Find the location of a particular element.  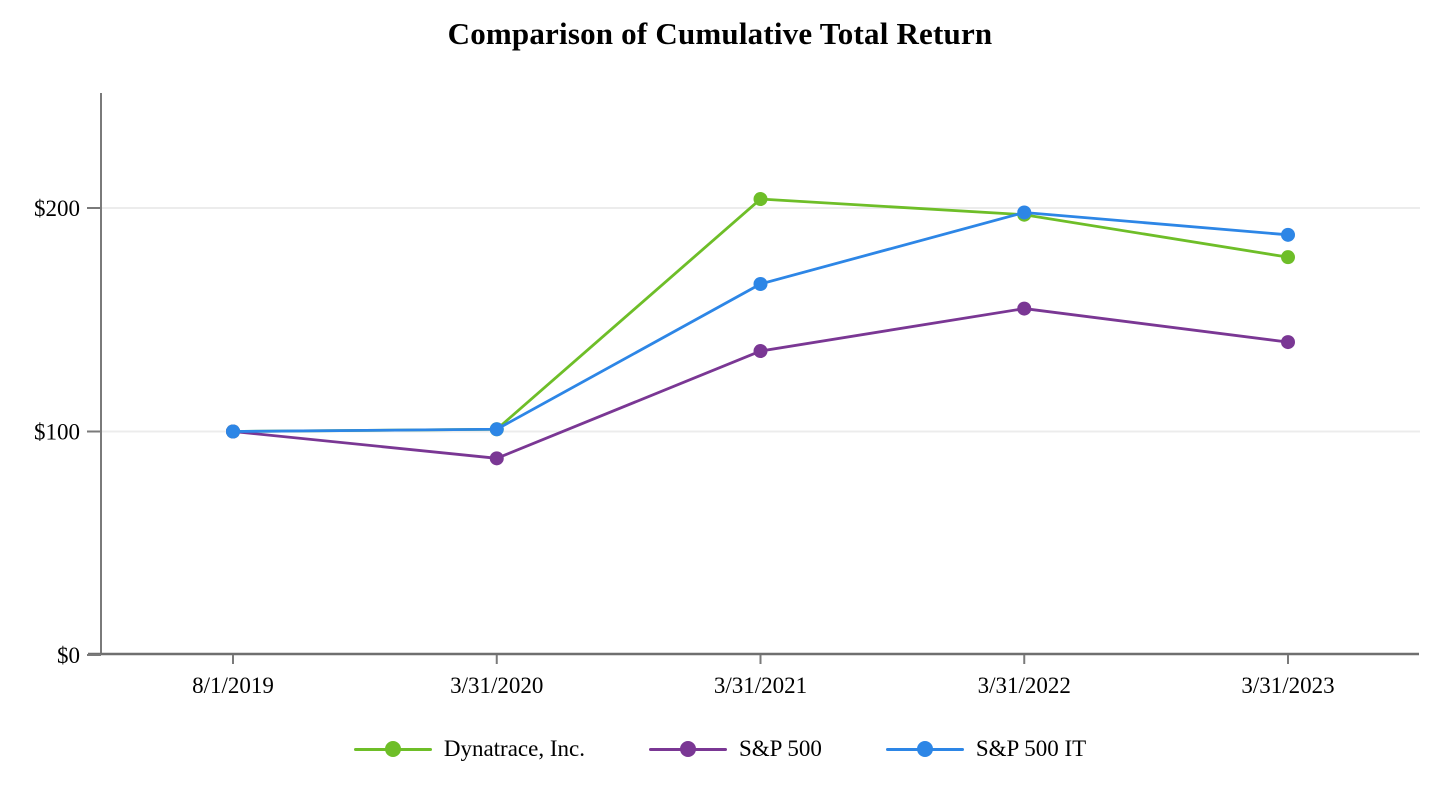

x-tick-label: 3/31/2022 is located at coordinates (1024, 685).